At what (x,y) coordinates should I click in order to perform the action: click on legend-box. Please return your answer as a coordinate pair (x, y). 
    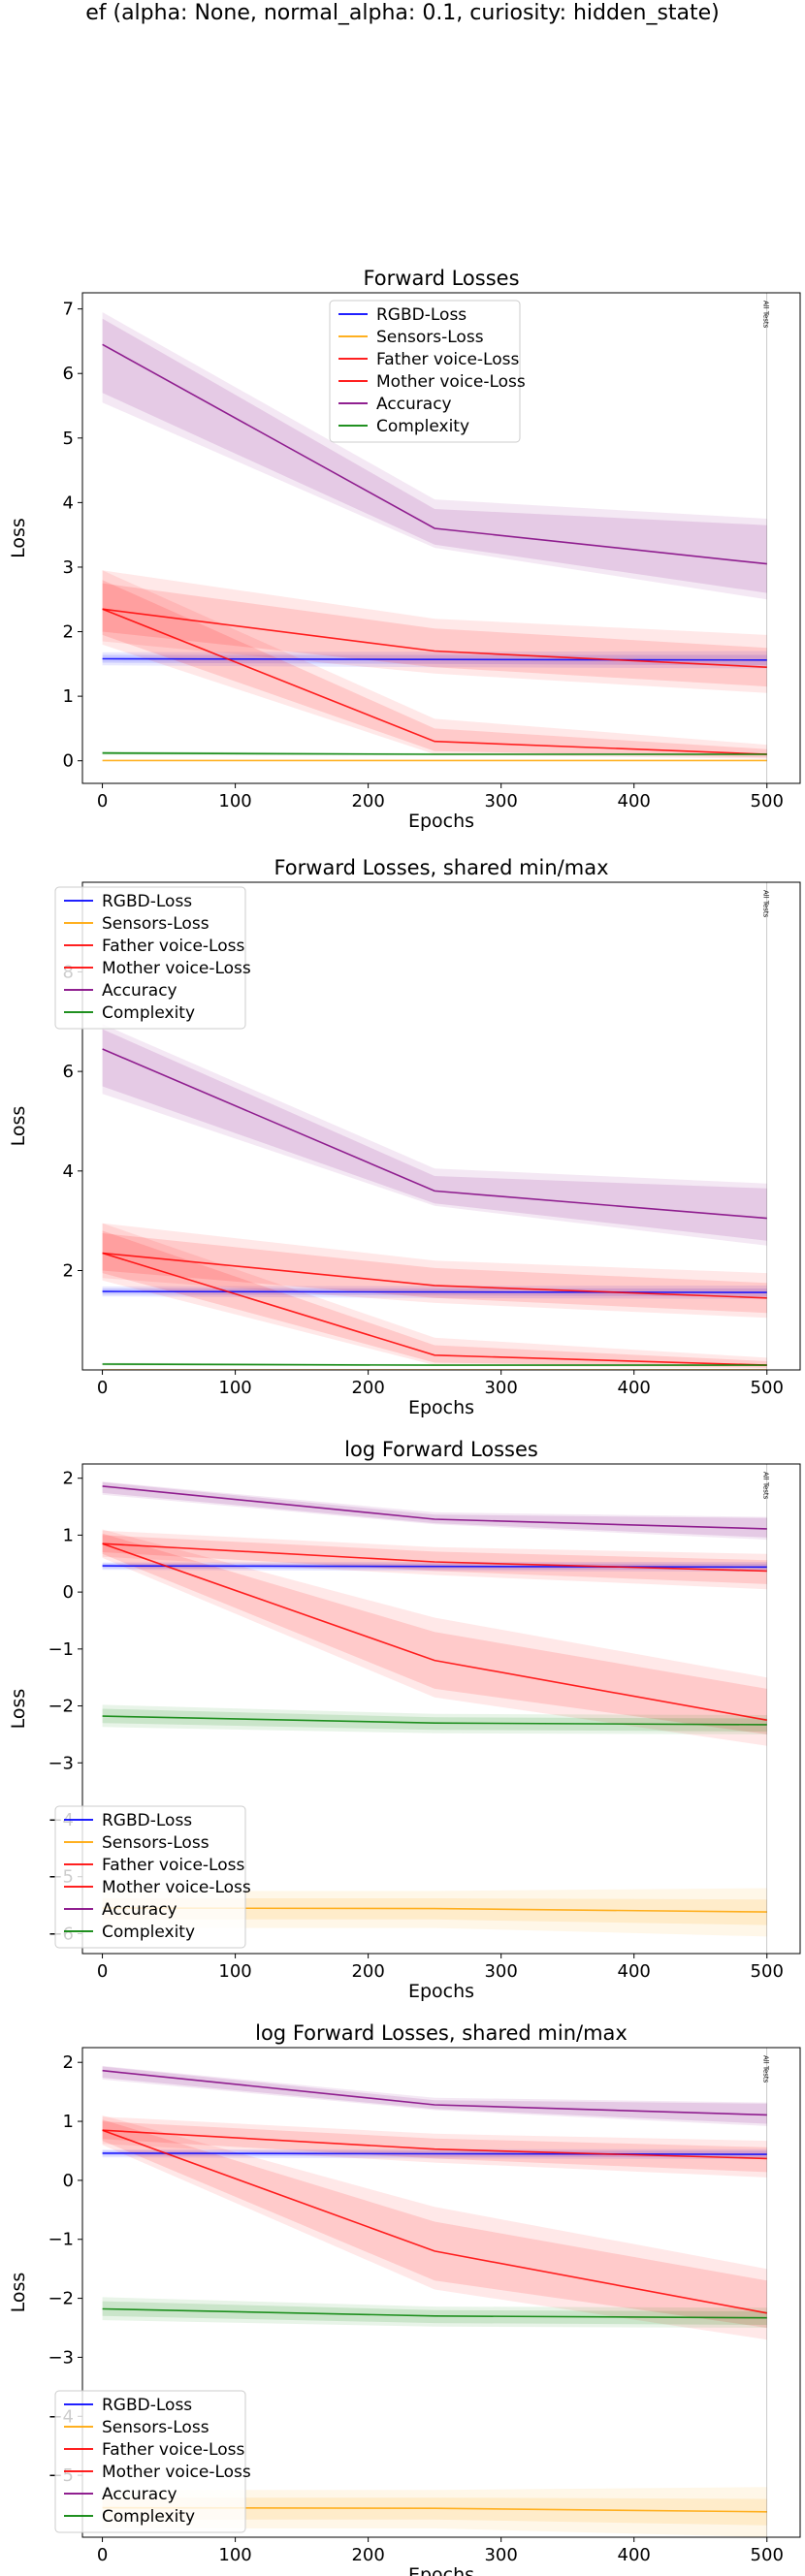
    Looking at the image, I should click on (425, 371).